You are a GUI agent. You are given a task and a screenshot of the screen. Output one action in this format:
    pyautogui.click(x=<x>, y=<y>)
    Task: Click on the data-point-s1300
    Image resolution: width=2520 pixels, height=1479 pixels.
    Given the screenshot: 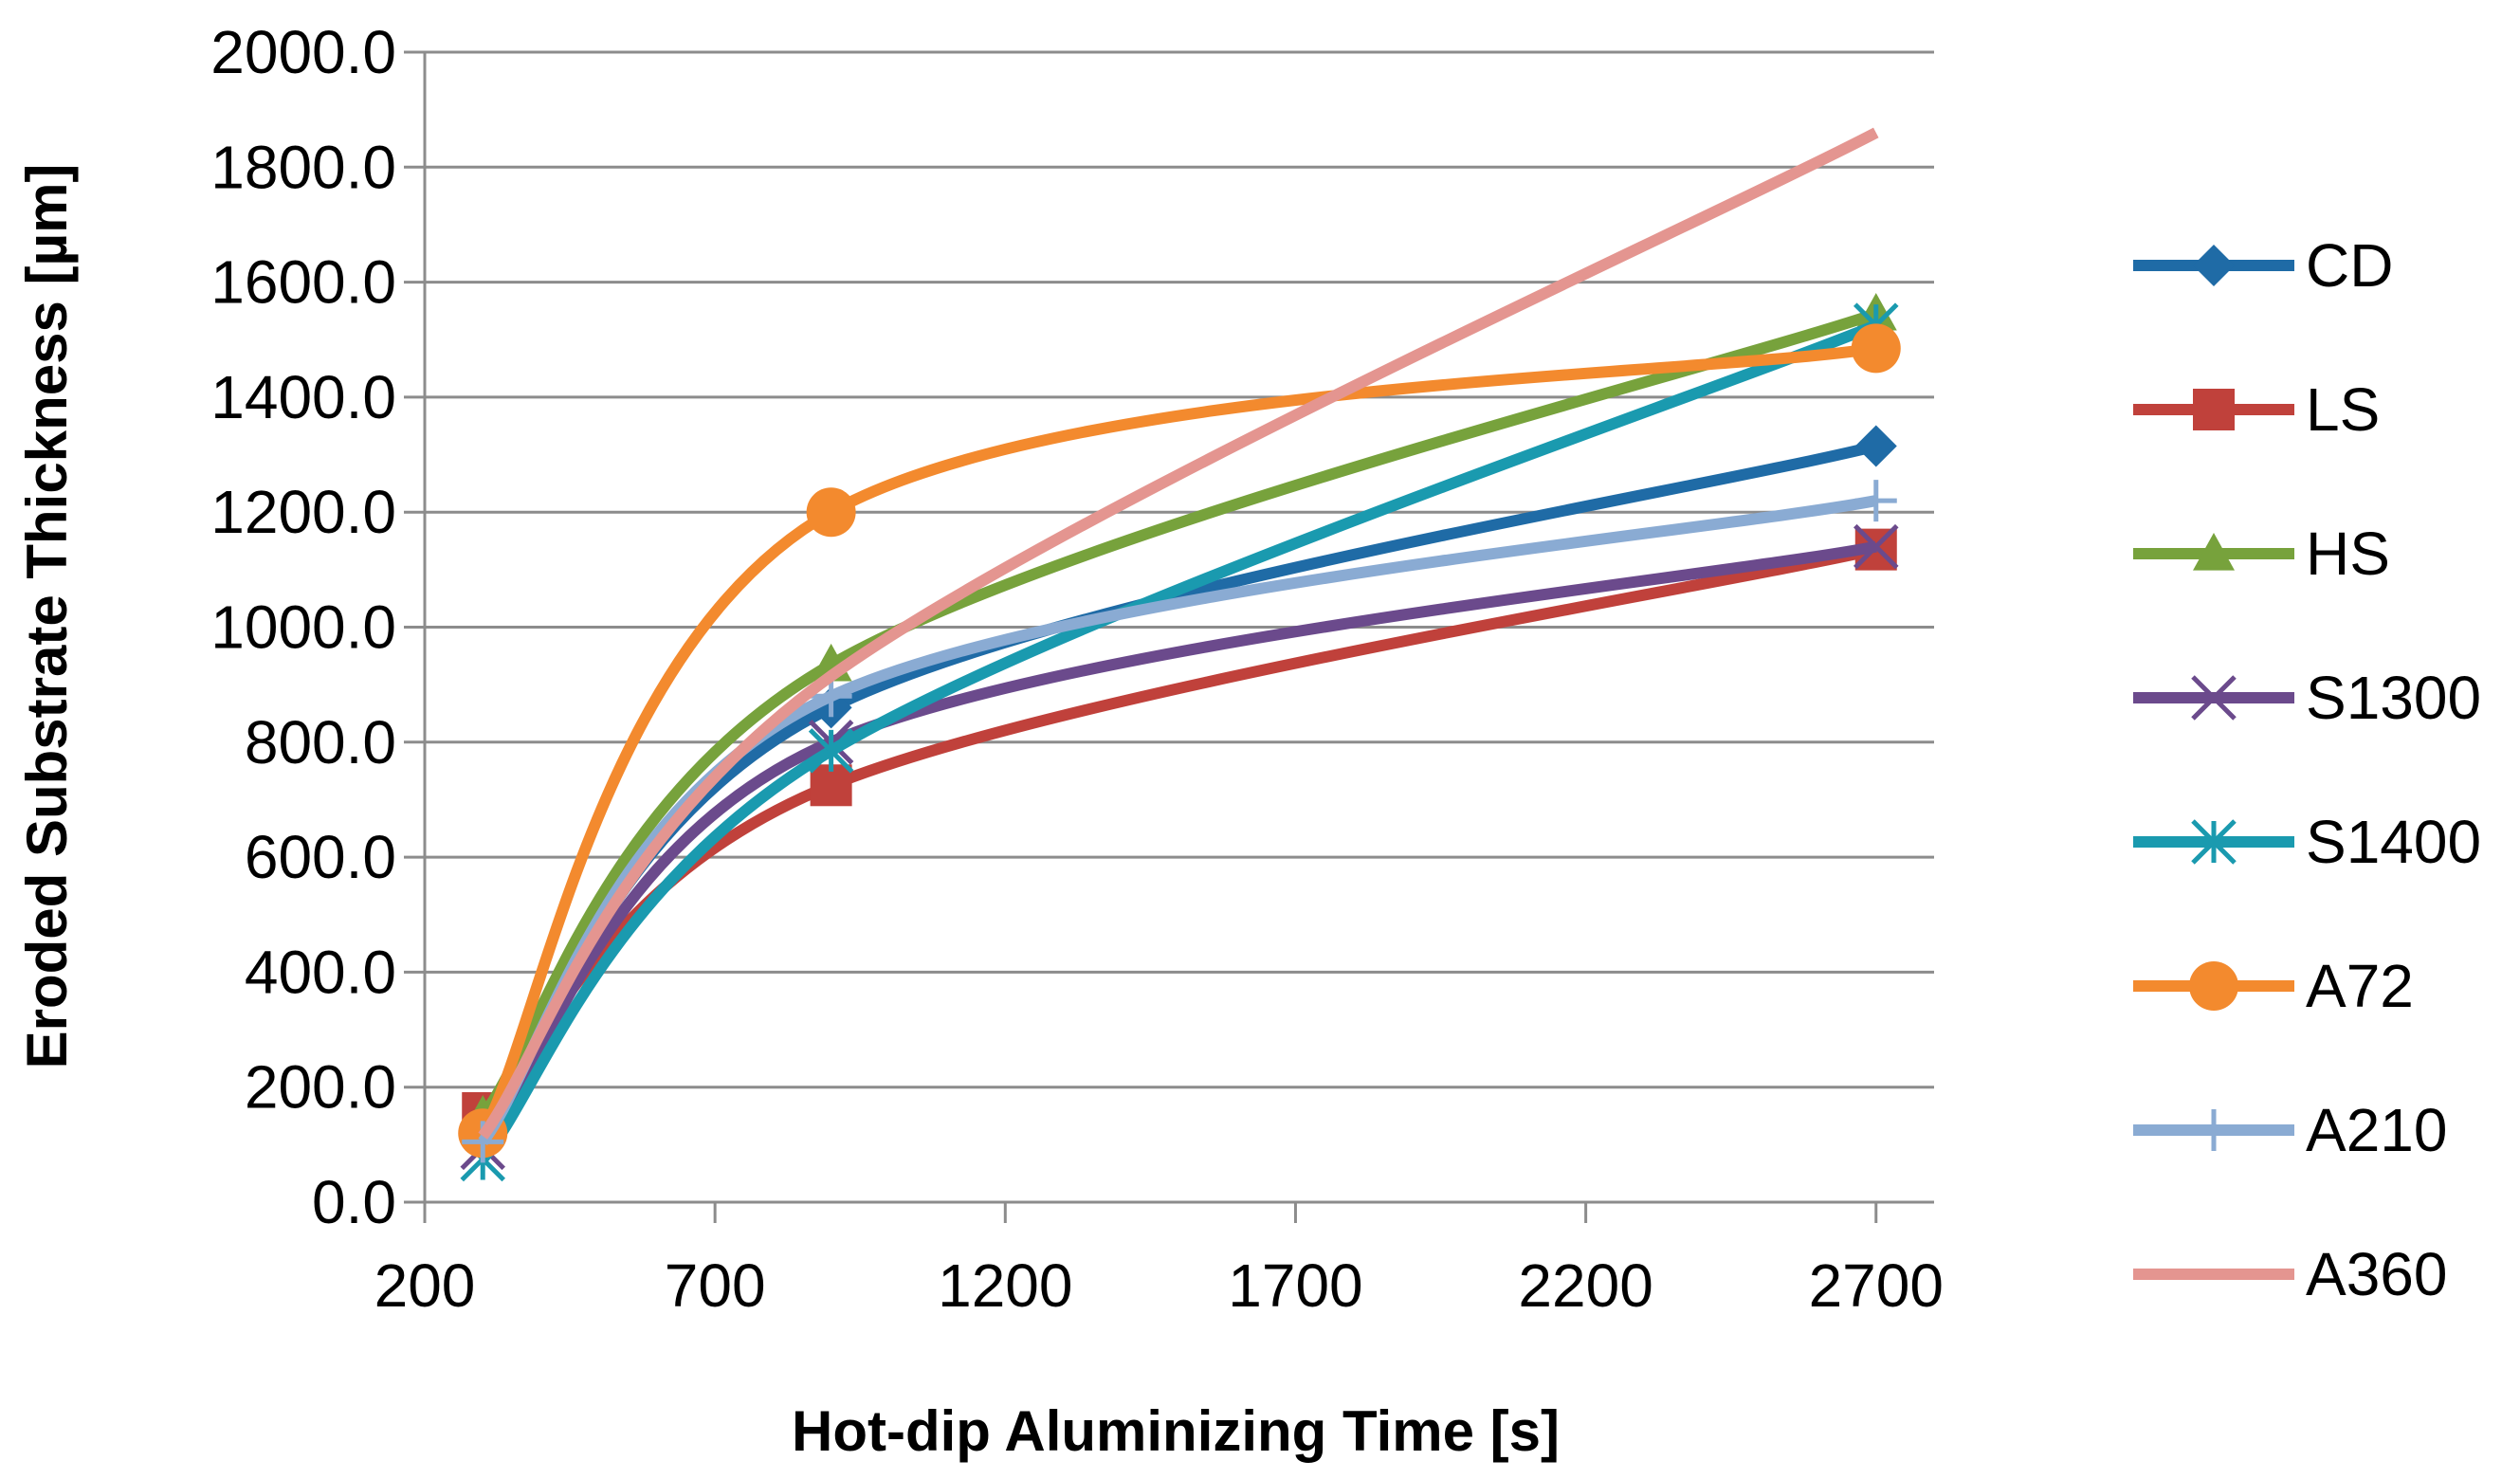 What is the action you would take?
    pyautogui.click(x=1876, y=547)
    